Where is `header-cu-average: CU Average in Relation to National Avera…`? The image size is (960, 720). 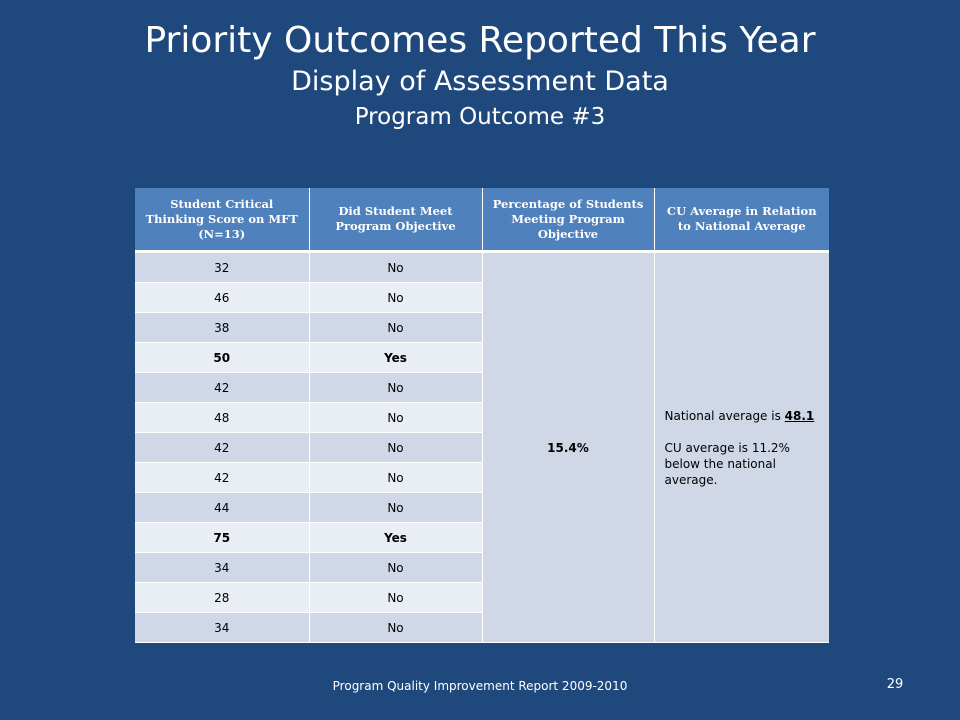
header-cu-average: CU Average in Relation to National Avera… is located at coordinates (741, 220).